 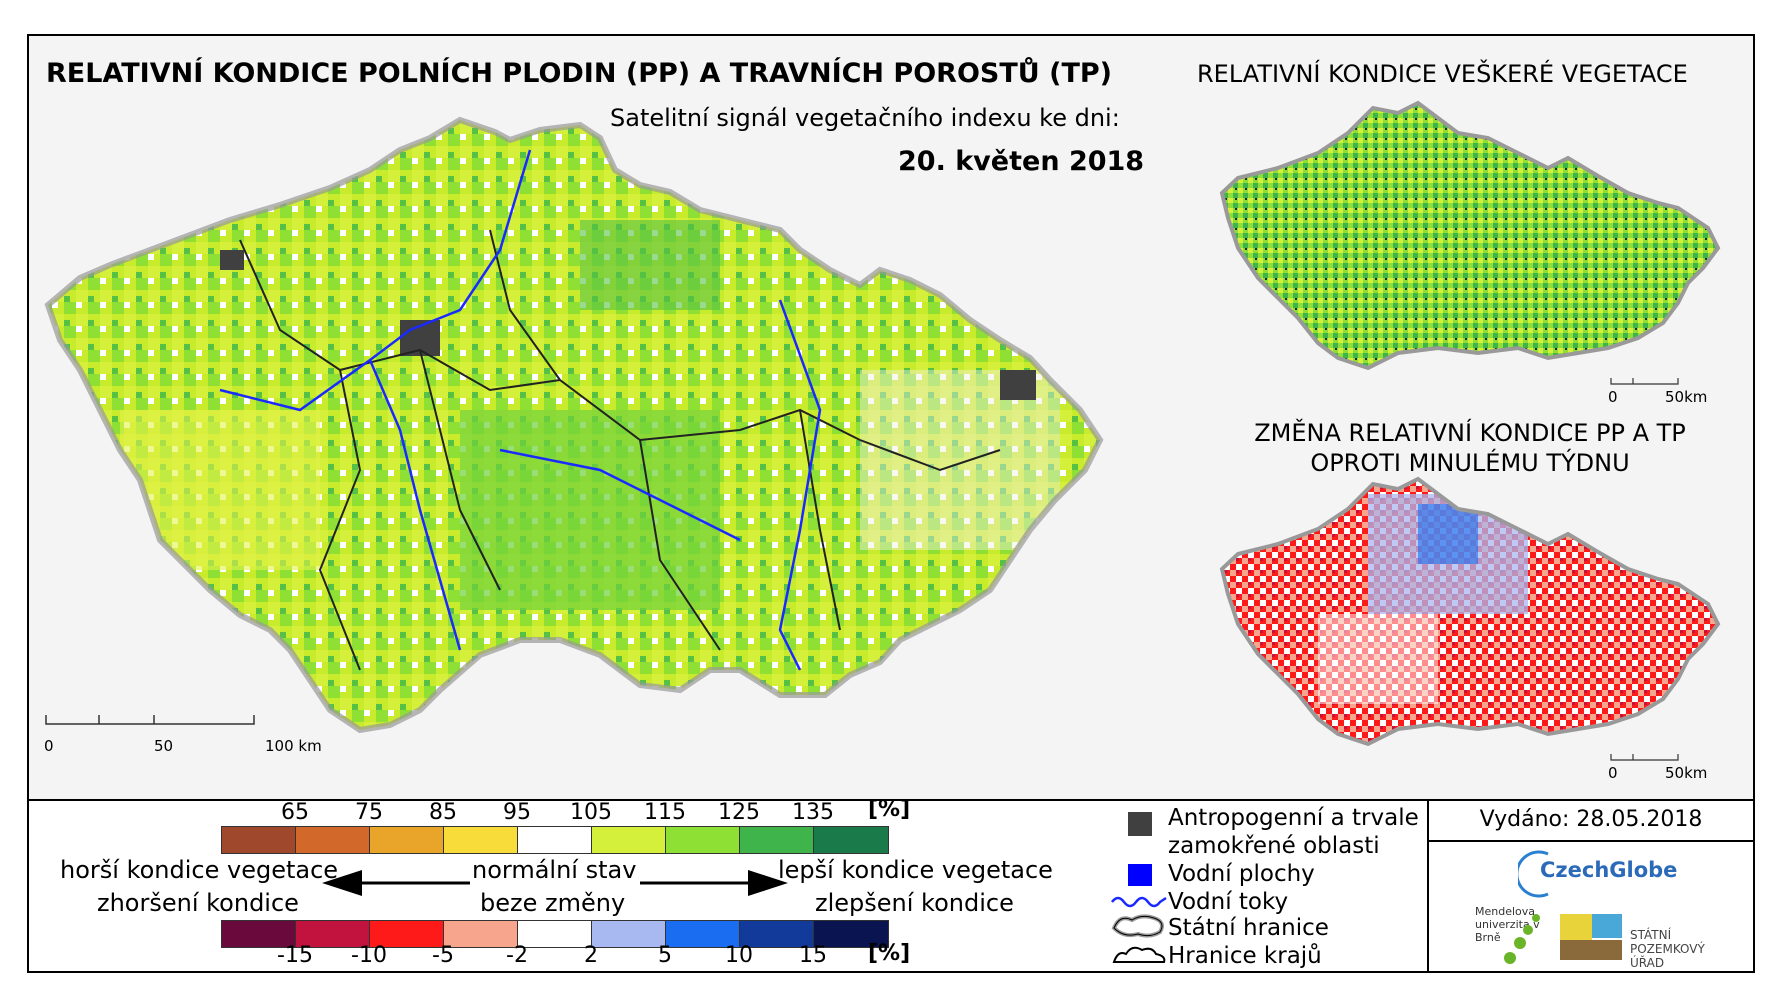 I want to click on legend-urban-line1: Antropogenní a trvale, so click(x=1293, y=818).